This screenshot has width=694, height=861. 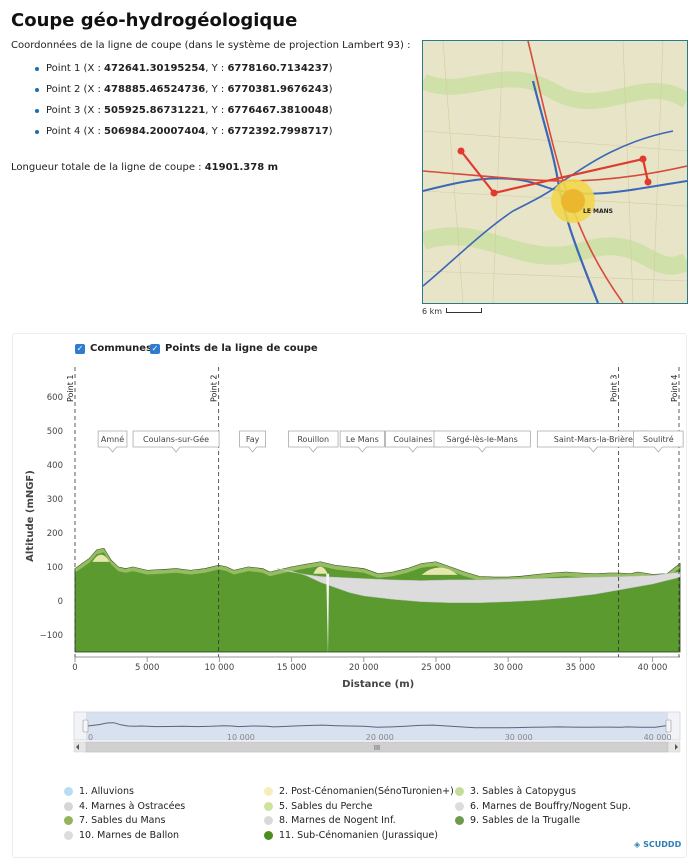 What do you see at coordinates (653, 668) in the screenshot?
I see `x-tick-label: 40 000` at bounding box center [653, 668].